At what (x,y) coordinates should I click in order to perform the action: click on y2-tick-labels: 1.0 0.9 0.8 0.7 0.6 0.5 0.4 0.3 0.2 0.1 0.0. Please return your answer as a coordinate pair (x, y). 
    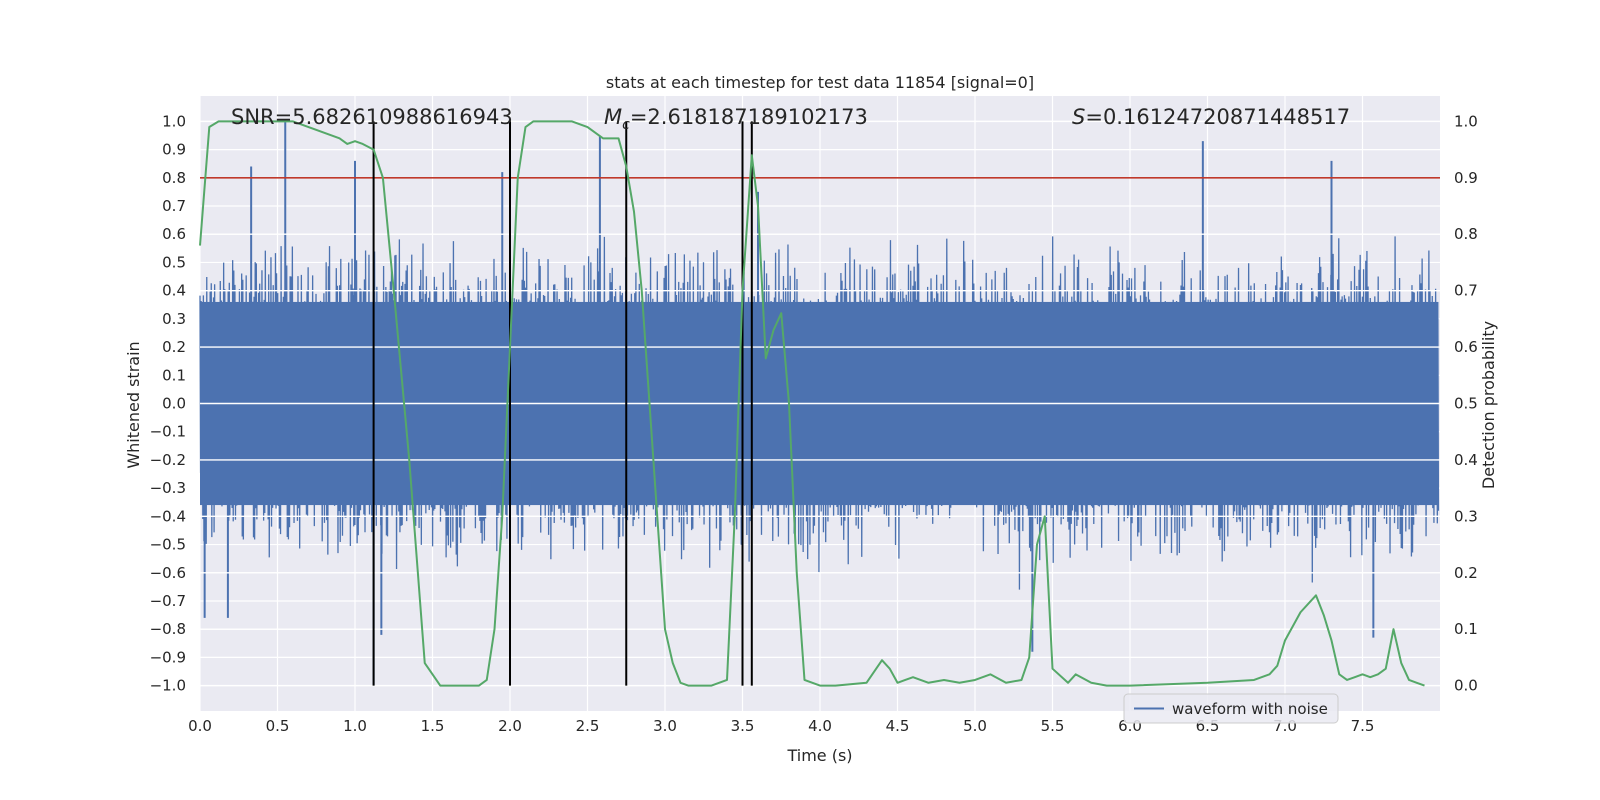
    Looking at the image, I should click on (1466, 403).